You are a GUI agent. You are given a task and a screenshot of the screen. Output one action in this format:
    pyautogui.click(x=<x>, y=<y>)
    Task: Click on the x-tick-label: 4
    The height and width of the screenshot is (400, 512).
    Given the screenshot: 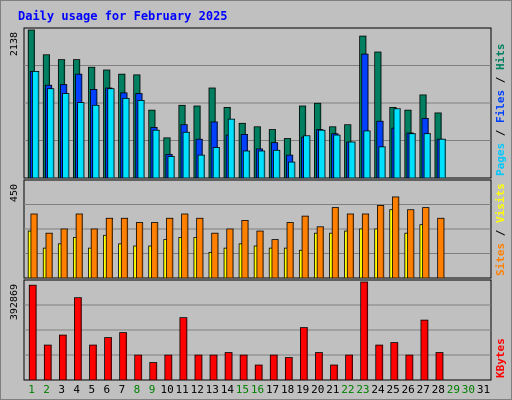 What is the action you would take?
    pyautogui.click(x=76, y=389)
    